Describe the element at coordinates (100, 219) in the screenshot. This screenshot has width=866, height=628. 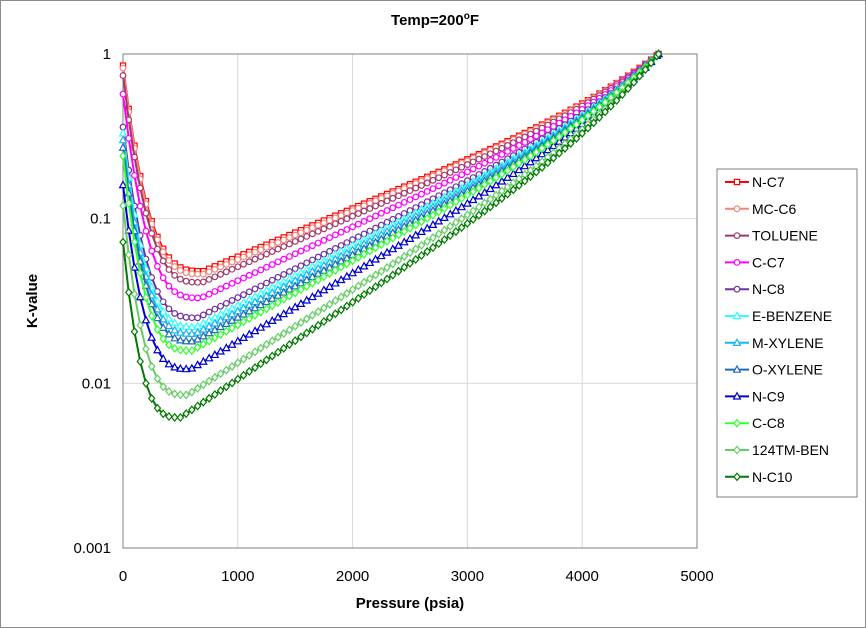
I see `y-tick-label: 0.1` at that location.